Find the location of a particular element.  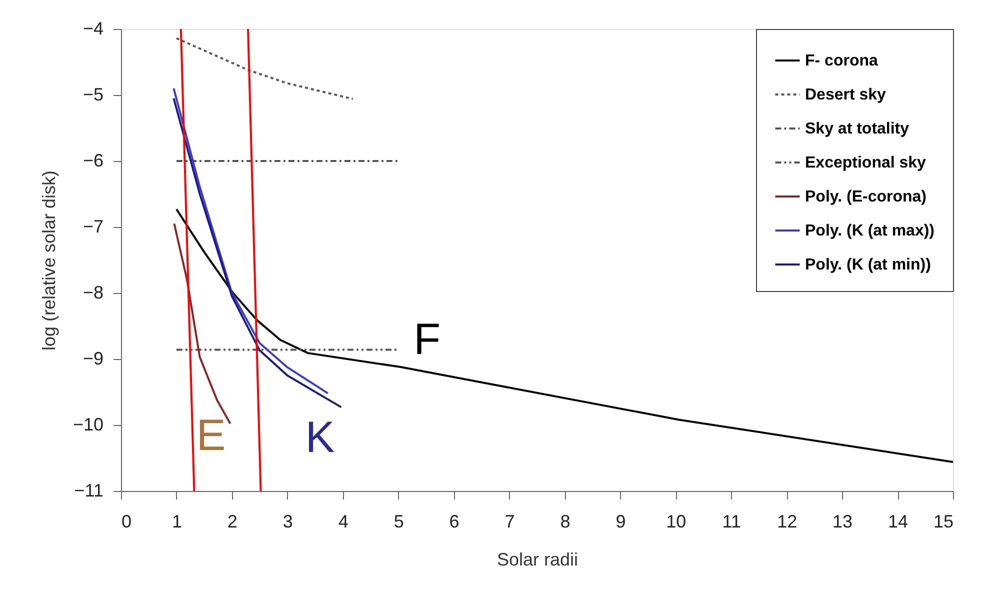

y-tick-label: −6 is located at coordinates (93, 160).